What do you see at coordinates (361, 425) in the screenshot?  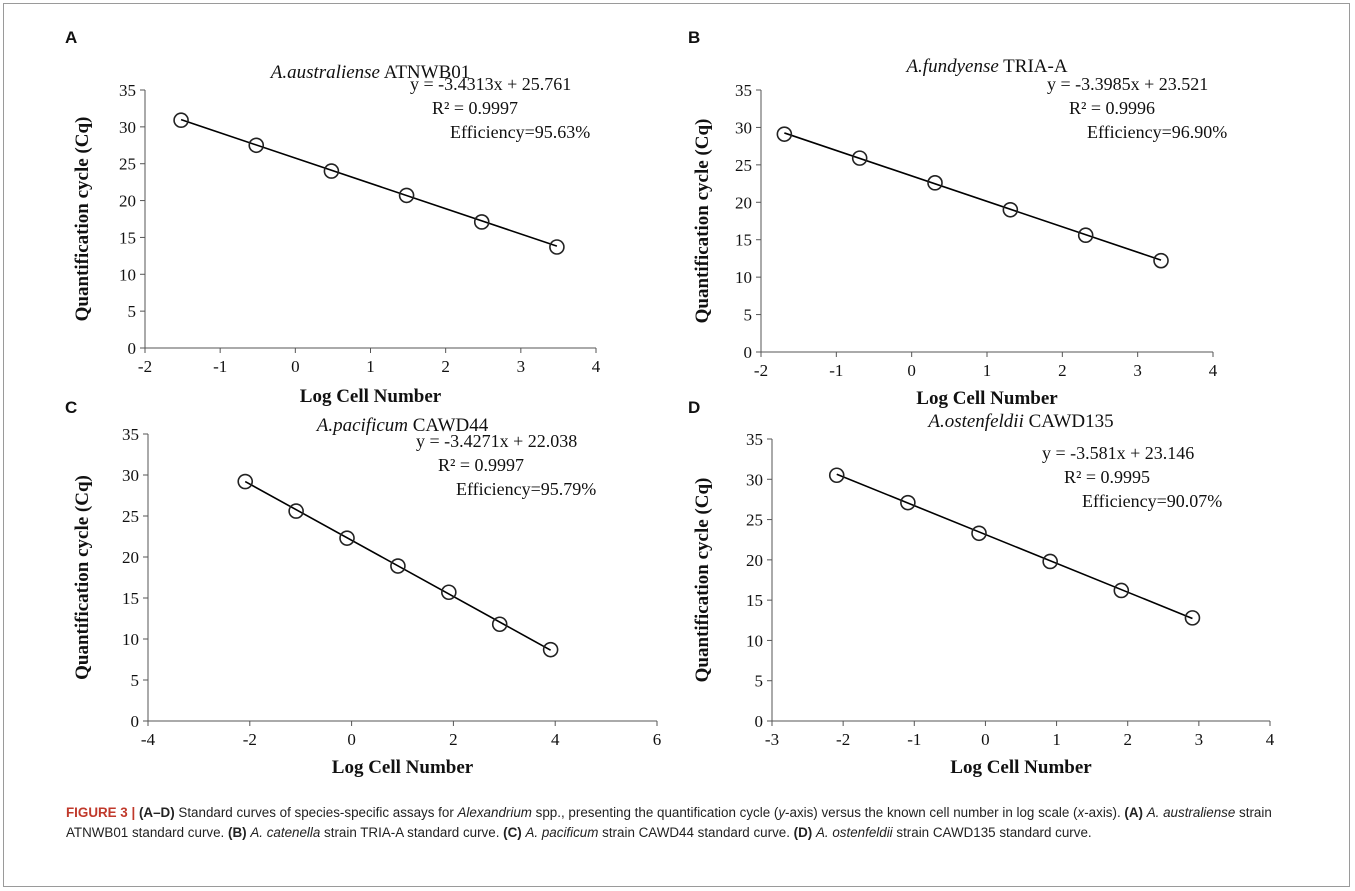 I see `chart-title-species: A.pacificum` at bounding box center [361, 425].